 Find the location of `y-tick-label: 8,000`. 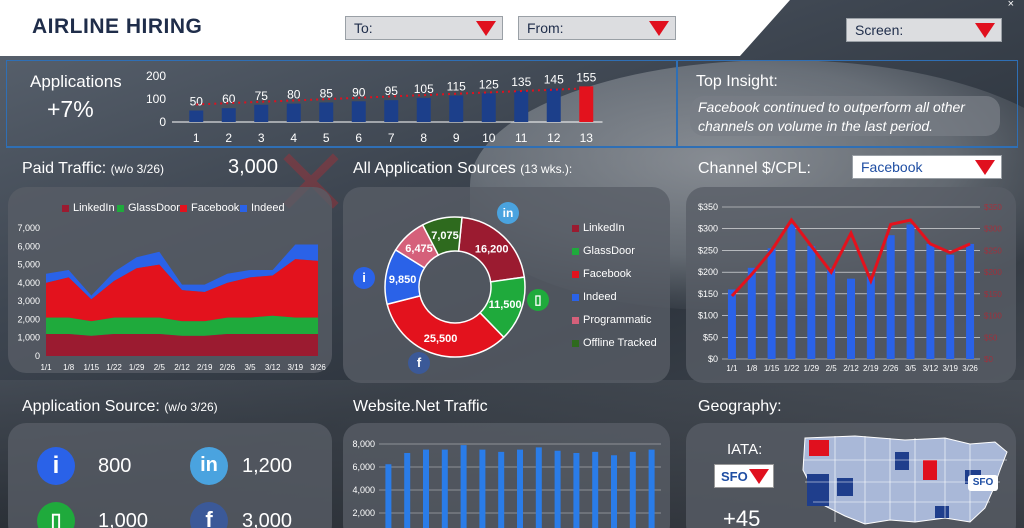

y-tick-label: 8,000 is located at coordinates (363, 444).